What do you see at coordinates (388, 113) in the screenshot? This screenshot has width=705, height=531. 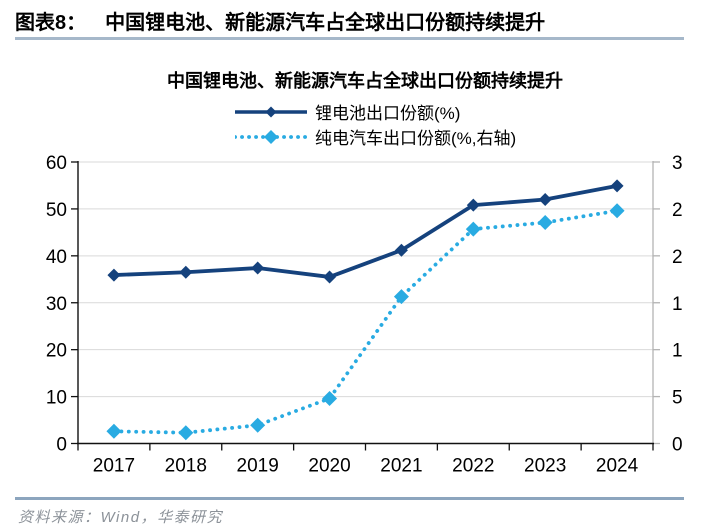 I see `legend-label-lithium-battery: 锂电池出口份额(%)` at bounding box center [388, 113].